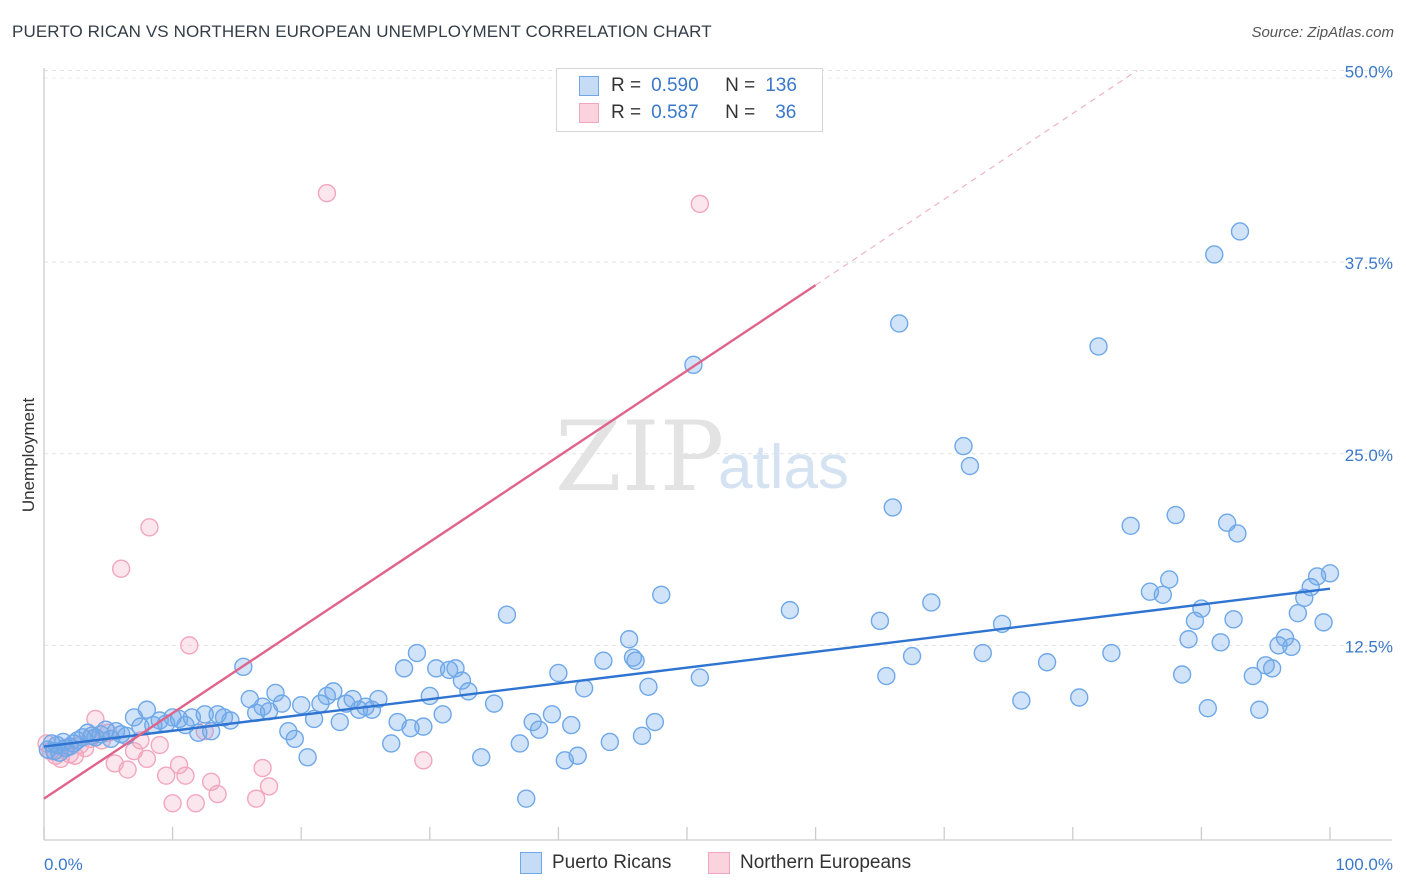  What do you see at coordinates (63, 864) in the screenshot?
I see `x-tick-label: 0.0%` at bounding box center [63, 864].